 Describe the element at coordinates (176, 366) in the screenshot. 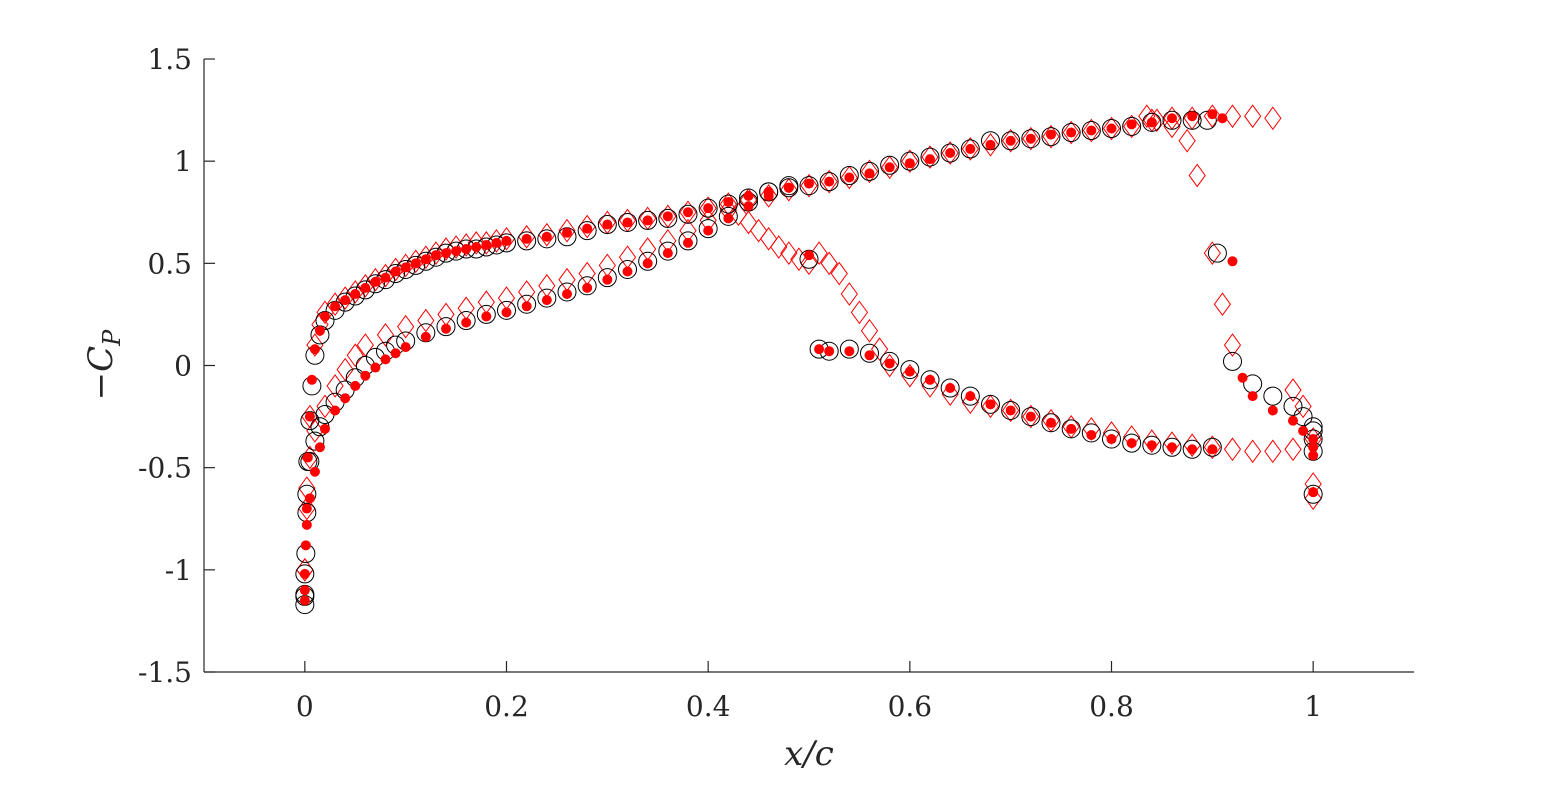

I see `y-ticks: -1.5 -1 -0.5 0 0.5 1 1.5` at that location.